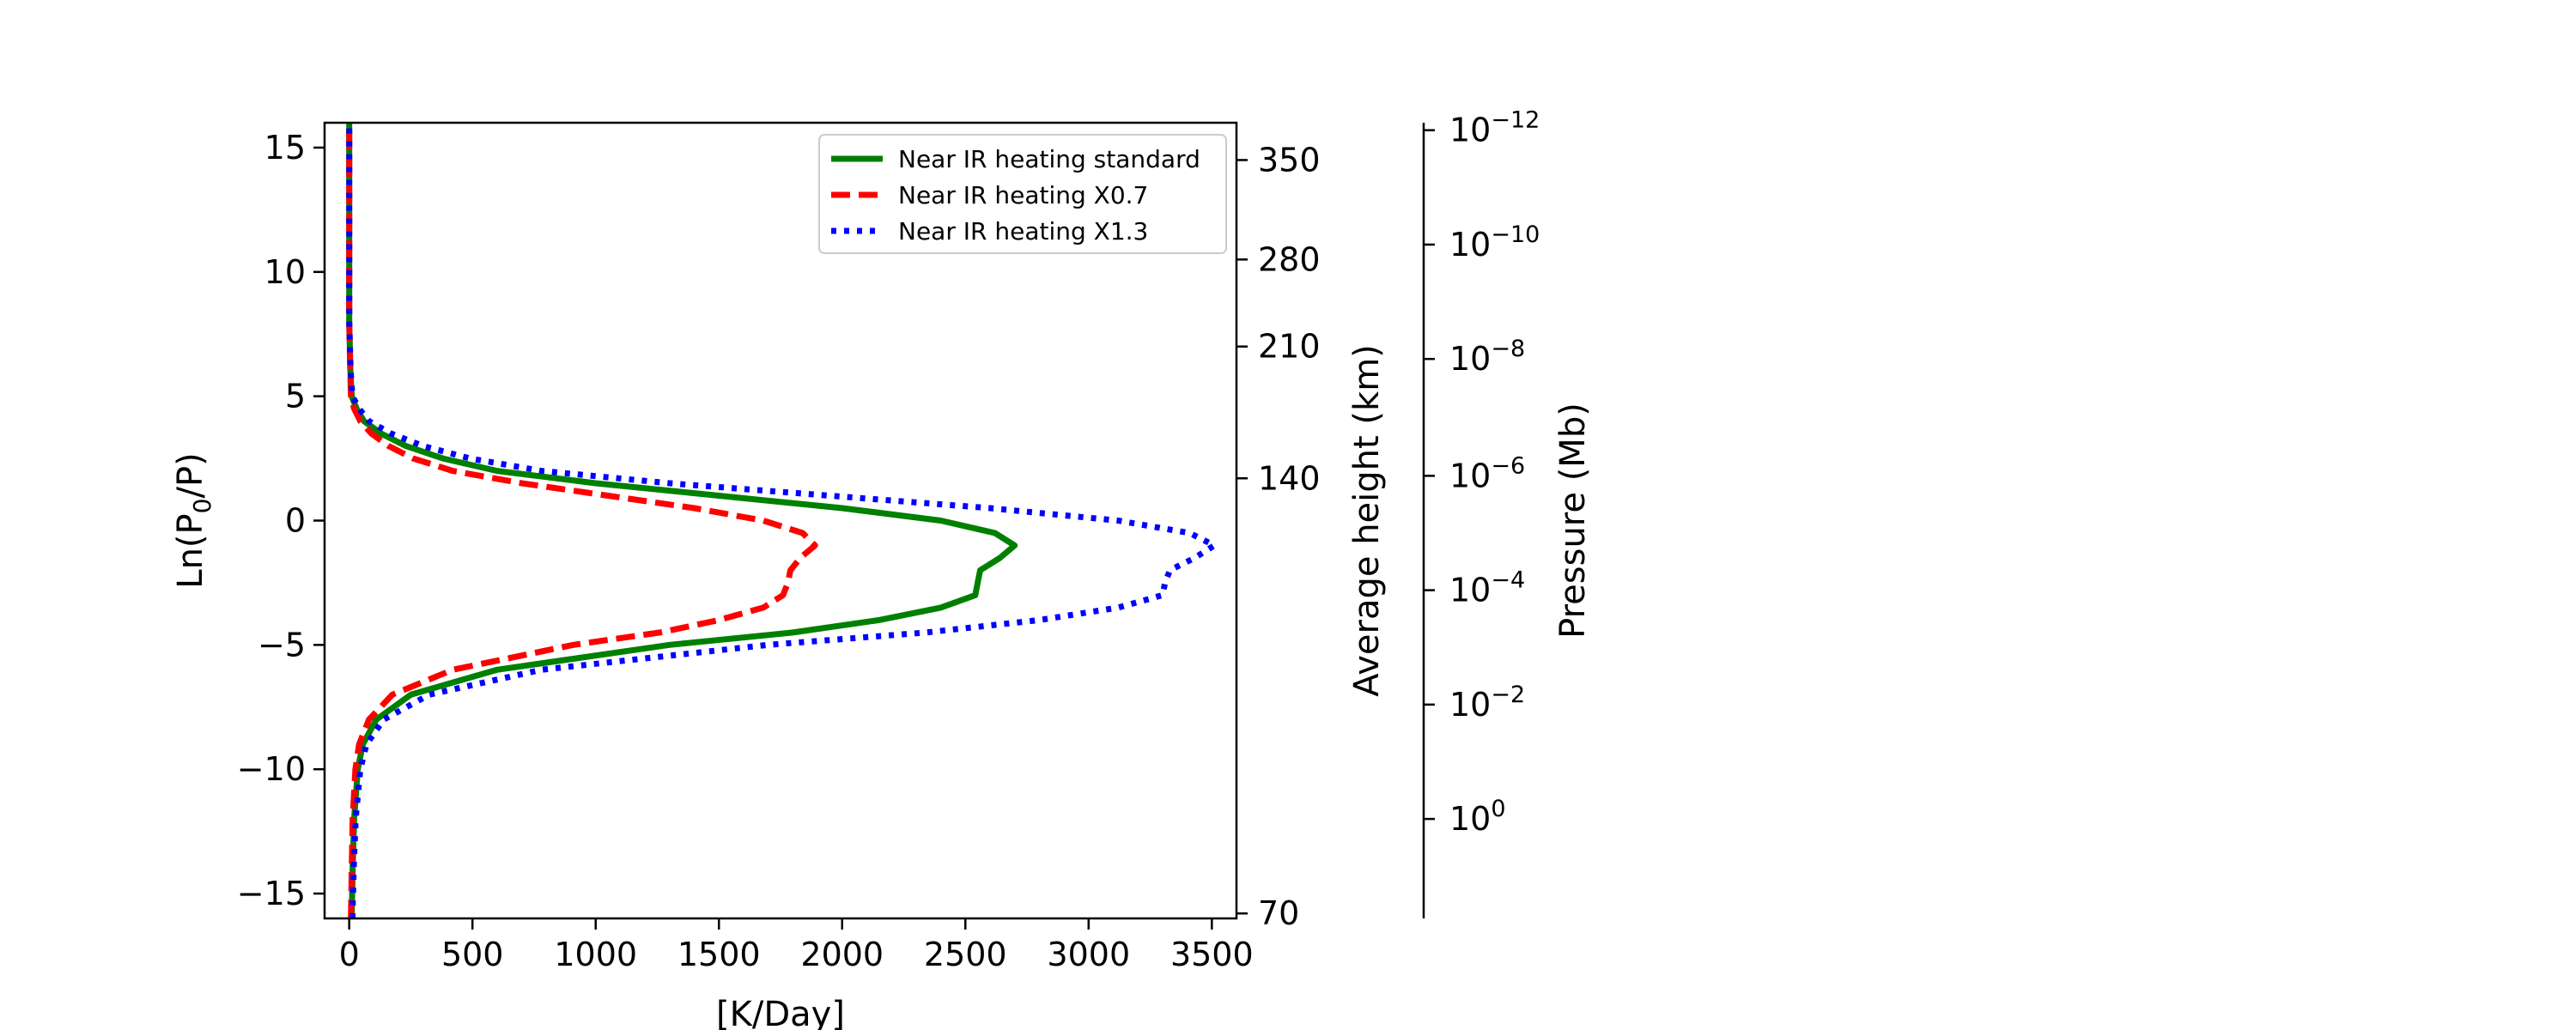  I want to click on x-tick-label-500: 500, so click(472, 954).